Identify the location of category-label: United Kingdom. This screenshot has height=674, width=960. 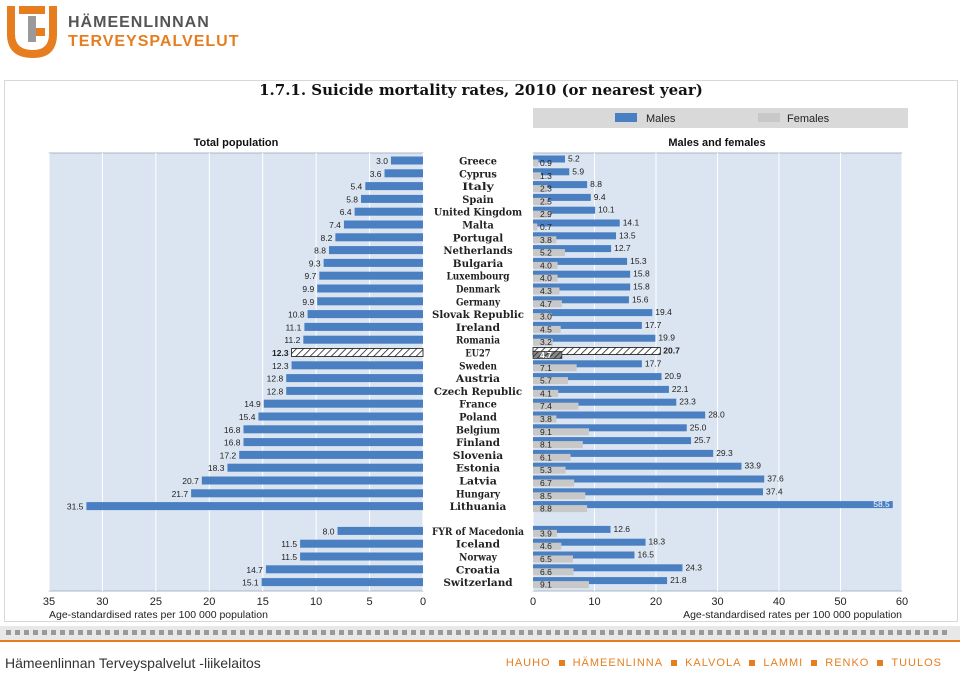
(478, 213).